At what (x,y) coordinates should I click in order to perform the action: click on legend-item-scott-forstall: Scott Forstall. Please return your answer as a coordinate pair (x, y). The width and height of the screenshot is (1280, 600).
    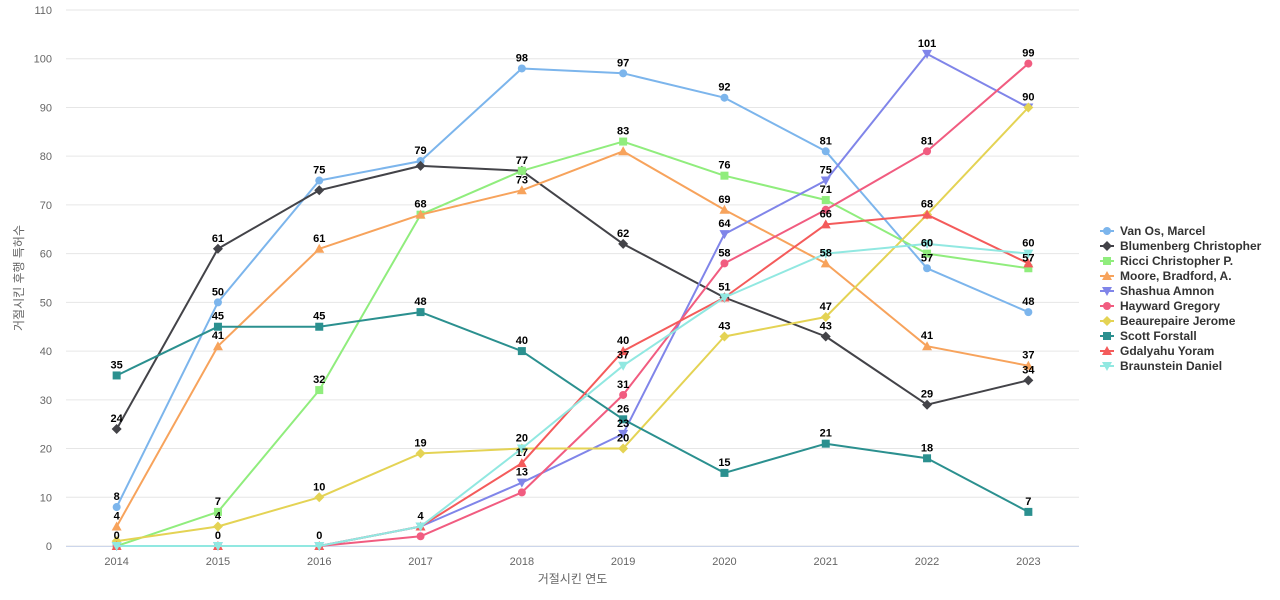
    Looking at the image, I should click on (1148, 336).